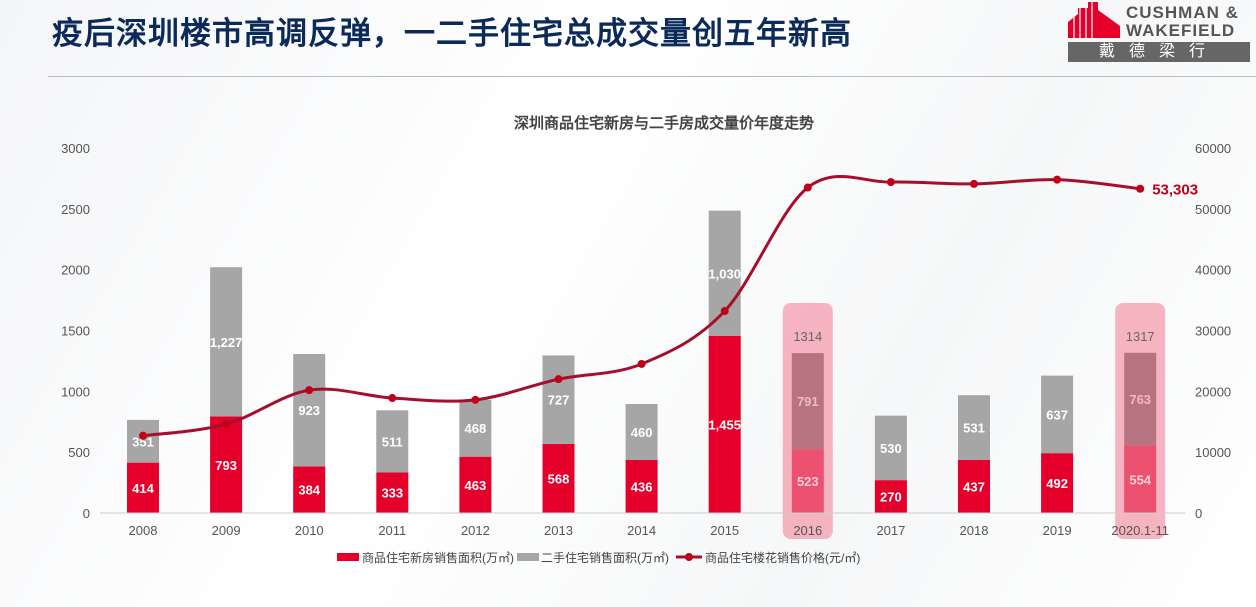 This screenshot has width=1256, height=607. What do you see at coordinates (689, 557) in the screenshot?
I see `legend-point-price` at bounding box center [689, 557].